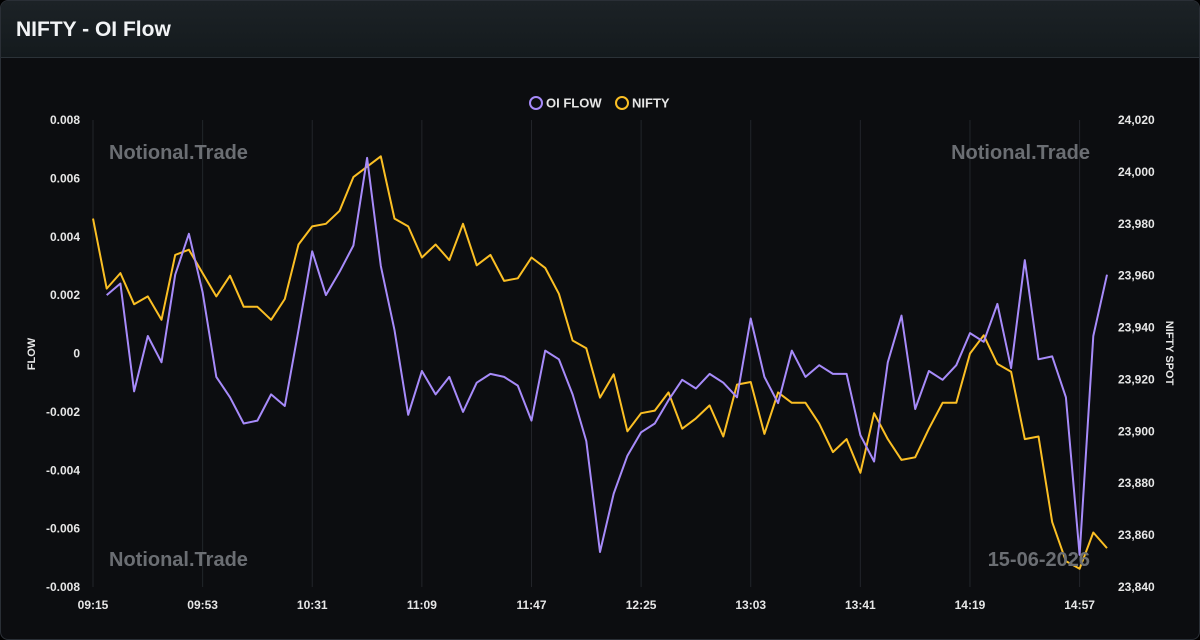  Describe the element at coordinates (970, 605) in the screenshot. I see `x-tick-label: 14:19` at that location.